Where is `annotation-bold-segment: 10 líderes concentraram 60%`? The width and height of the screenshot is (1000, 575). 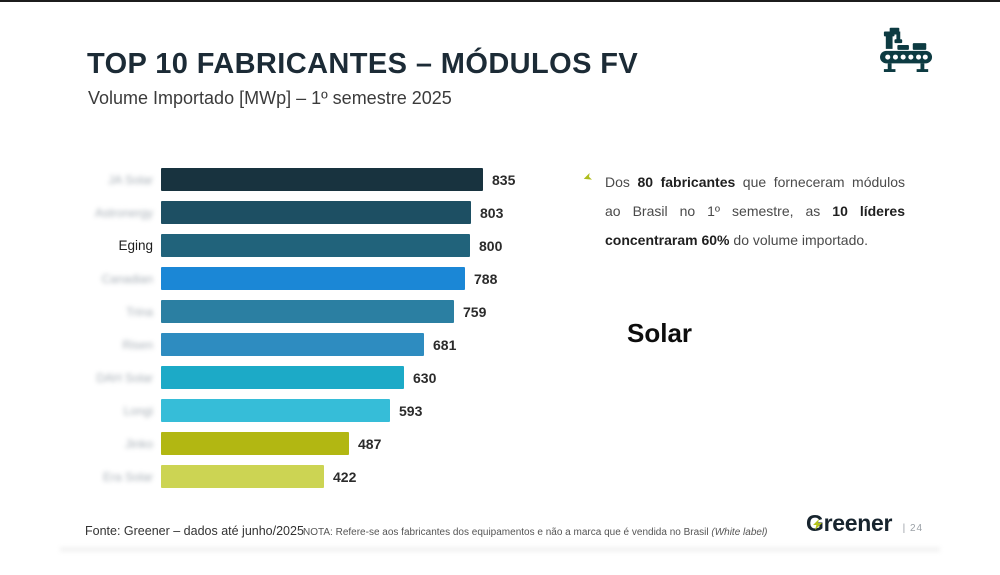 annotation-bold-segment: 10 líderes concentraram 60% is located at coordinates (755, 225).